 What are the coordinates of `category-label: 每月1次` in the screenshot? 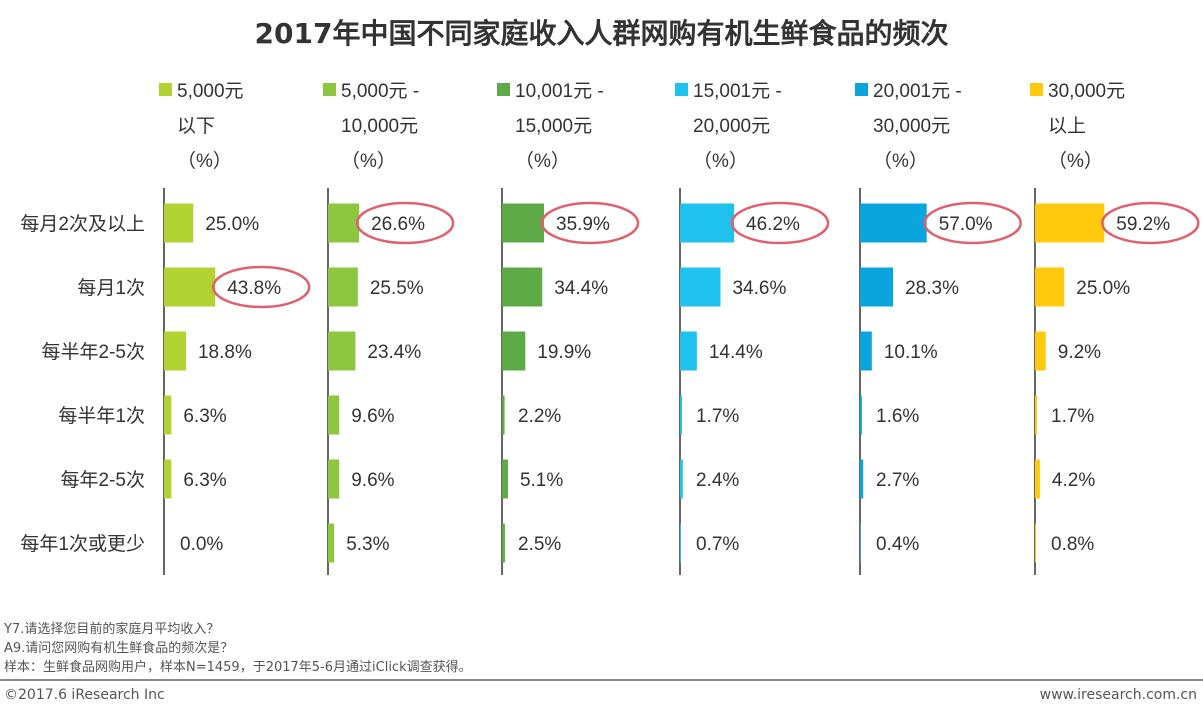 It's located at (111, 288).